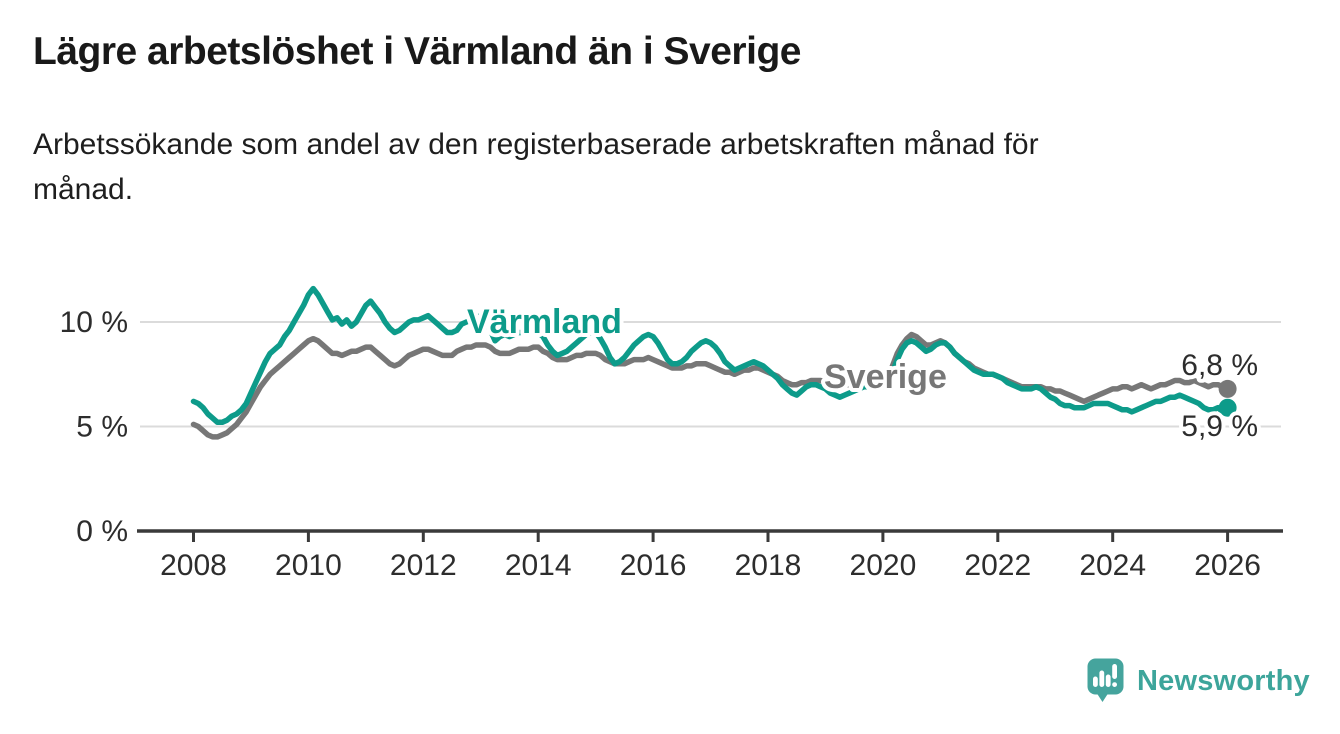 Image resolution: width=1340 pixels, height=734 pixels. I want to click on x-tick-label: 2020, so click(883, 565).